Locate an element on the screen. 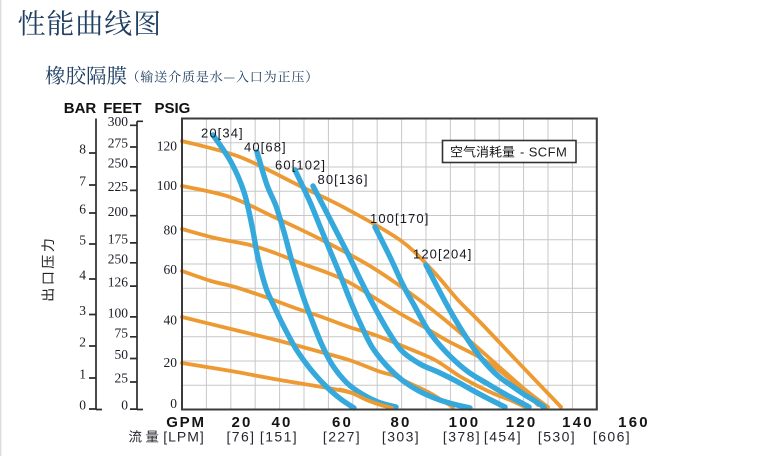 The height and width of the screenshot is (456, 783). svg-text: [76] is located at coordinates (241, 437).